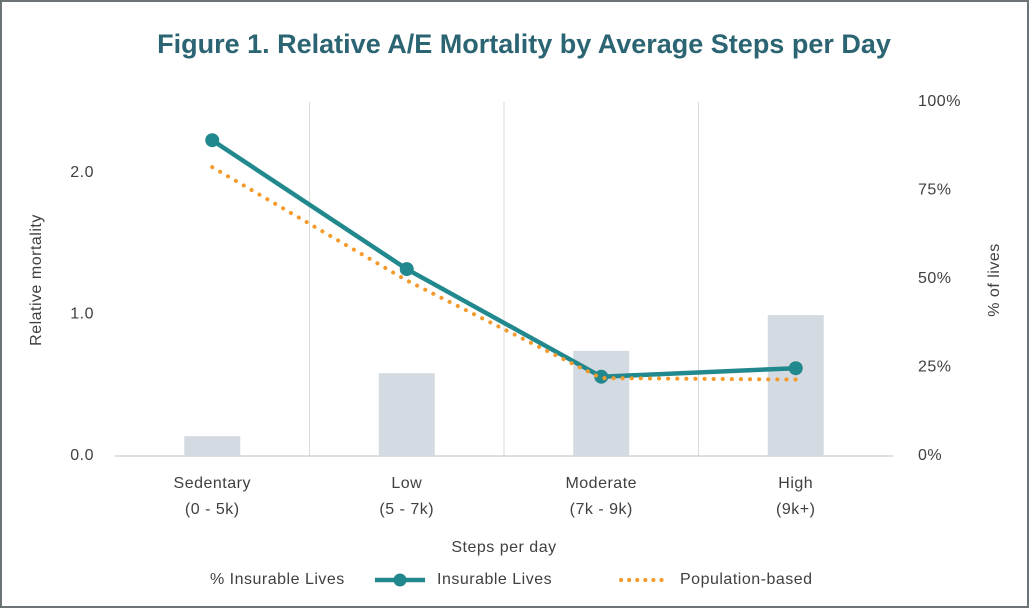  Describe the element at coordinates (930, 455) in the screenshot. I see `y2-tick-label: 0%` at that location.